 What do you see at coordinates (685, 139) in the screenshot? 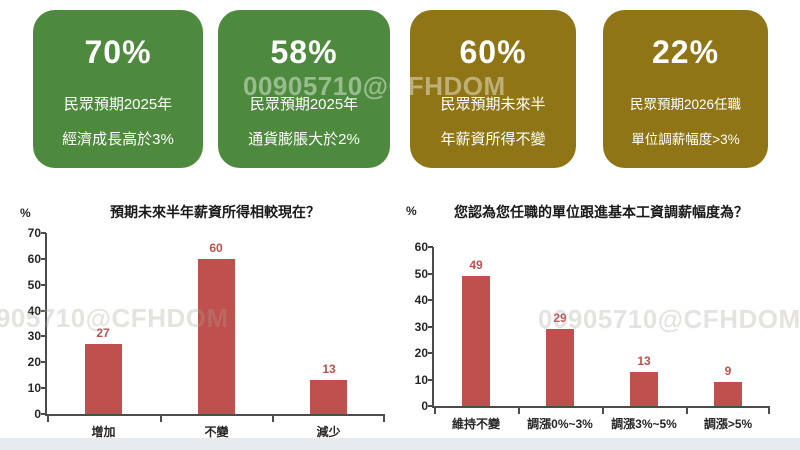
I see `stat-caption-line: 單位調薪幅度>3%` at bounding box center [685, 139].